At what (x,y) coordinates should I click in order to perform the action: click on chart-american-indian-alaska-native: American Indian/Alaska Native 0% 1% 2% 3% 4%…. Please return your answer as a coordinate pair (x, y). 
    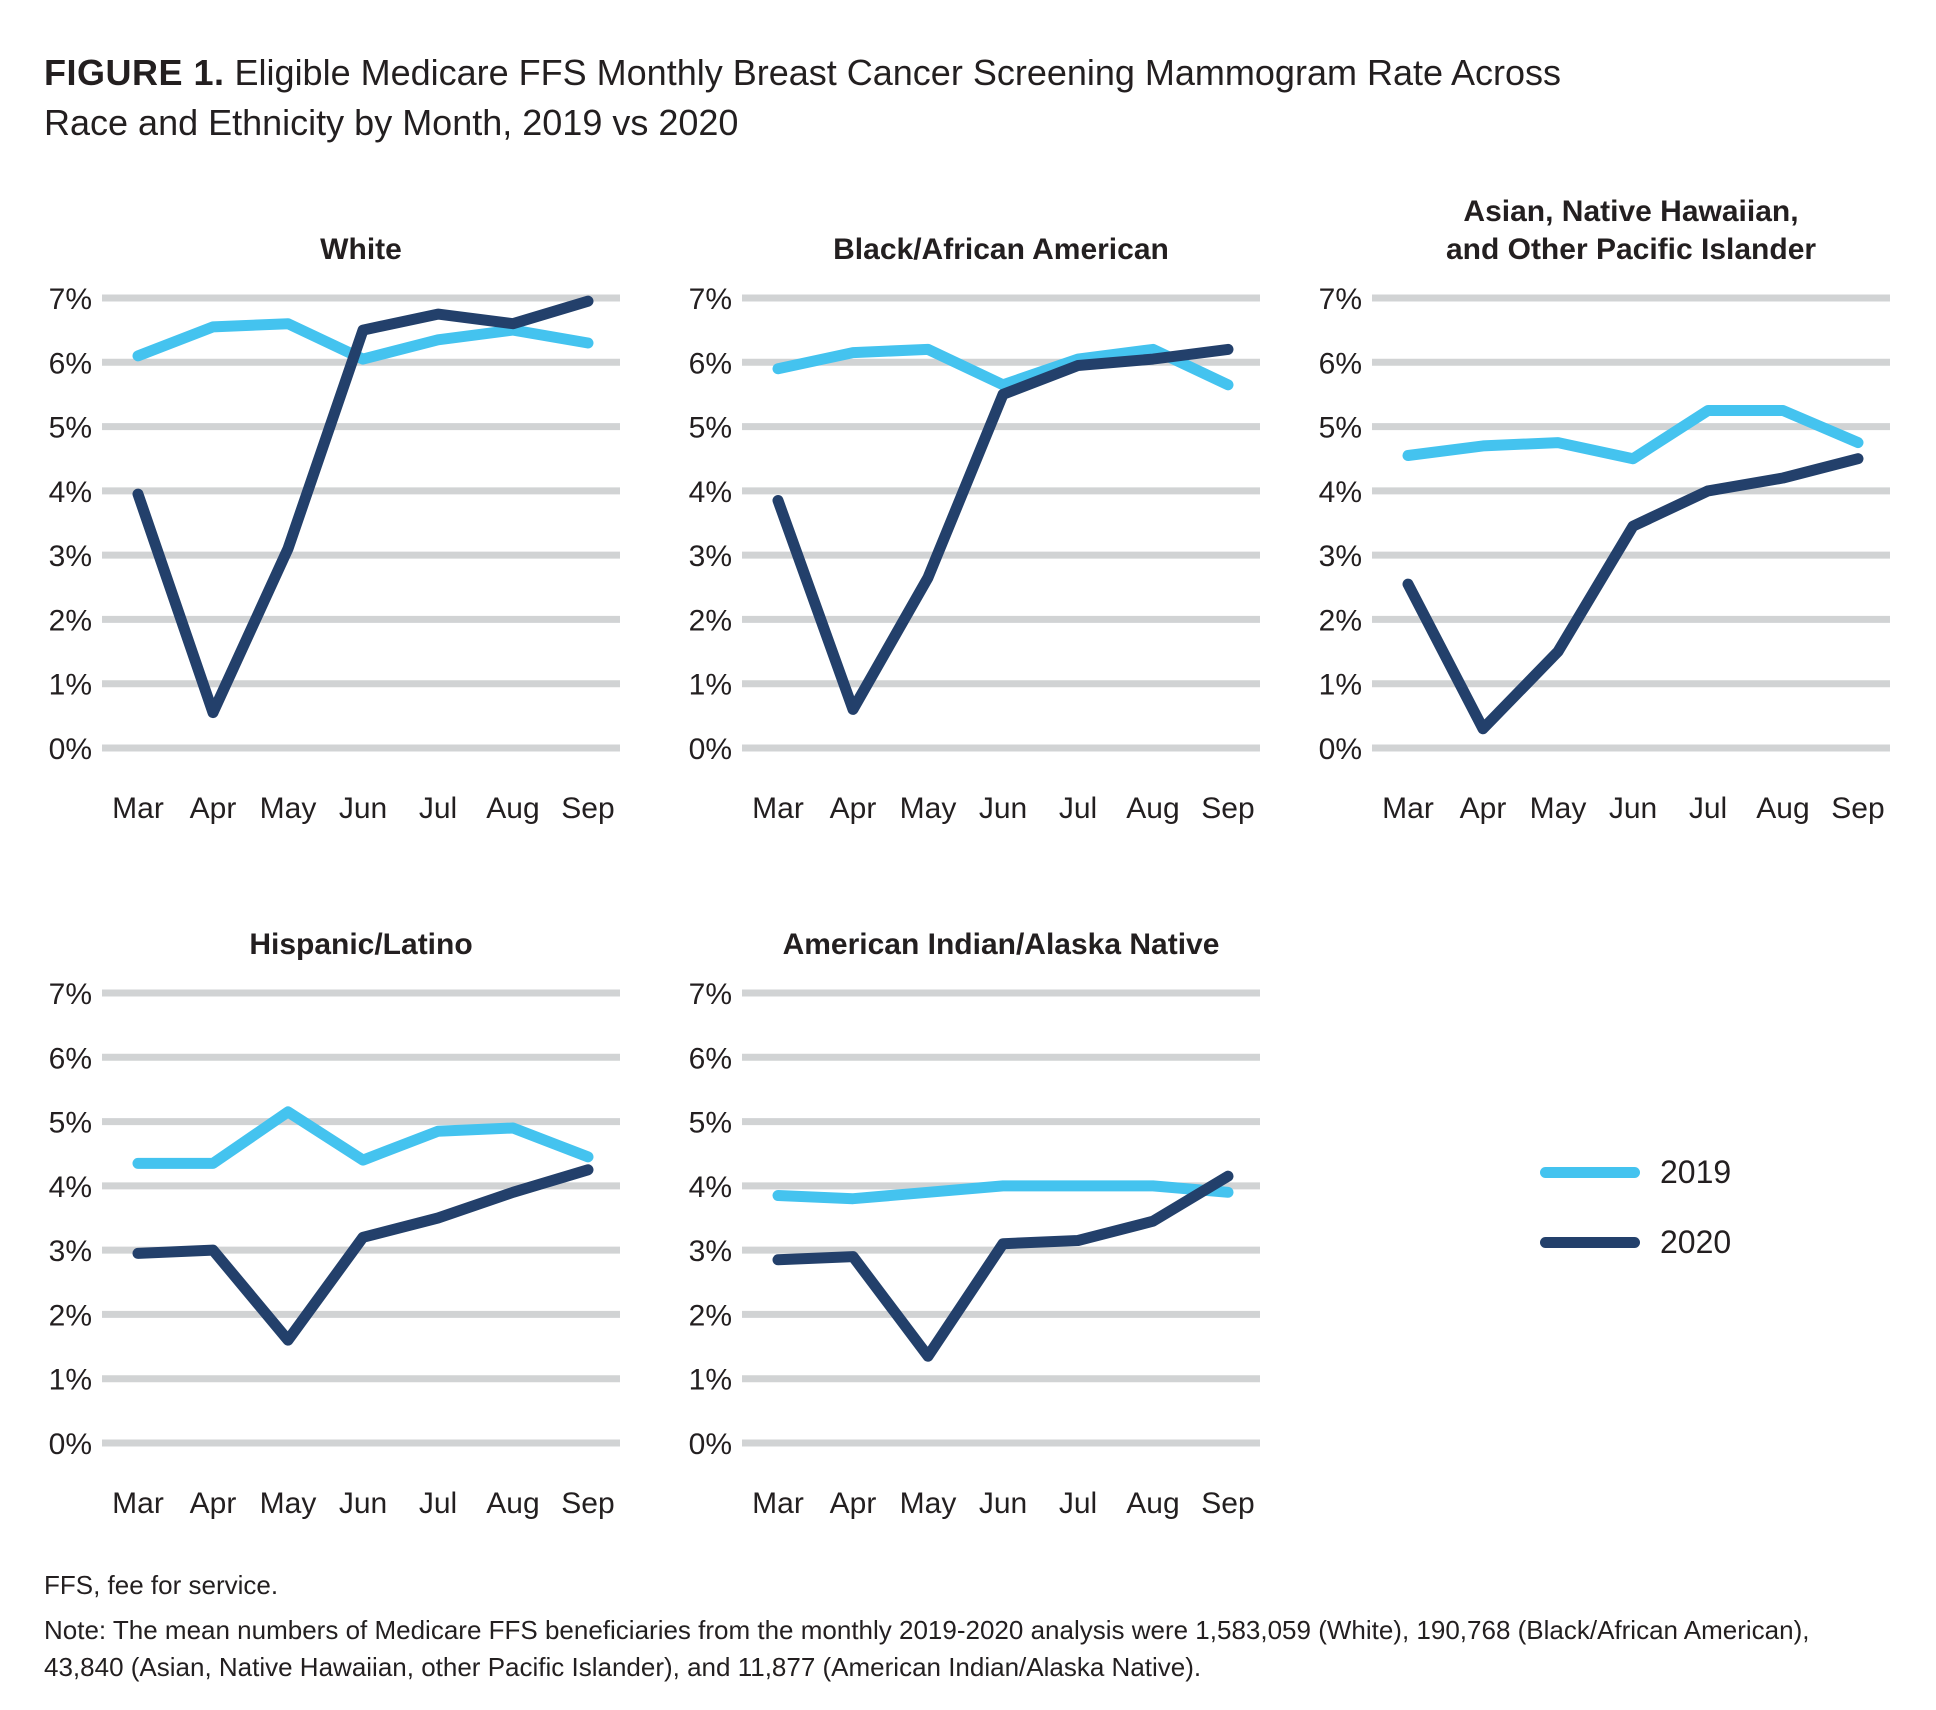
    Looking at the image, I should click on (978, 1211).